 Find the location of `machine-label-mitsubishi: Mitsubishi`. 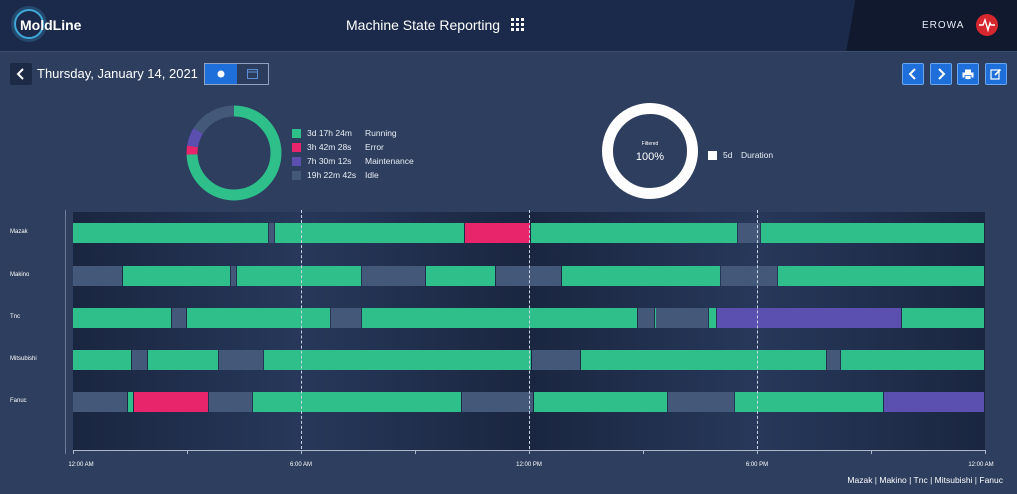

machine-label-mitsubishi: Mitsubishi is located at coordinates (23, 359).